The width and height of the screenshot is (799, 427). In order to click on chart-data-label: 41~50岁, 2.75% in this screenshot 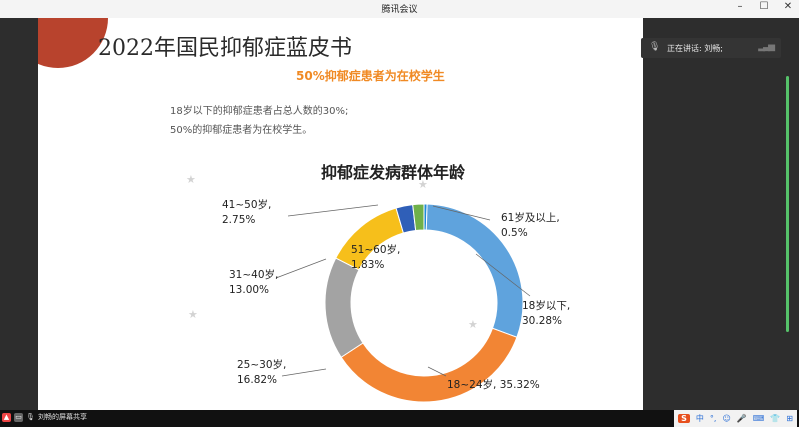, I will do `click(247, 212)`.